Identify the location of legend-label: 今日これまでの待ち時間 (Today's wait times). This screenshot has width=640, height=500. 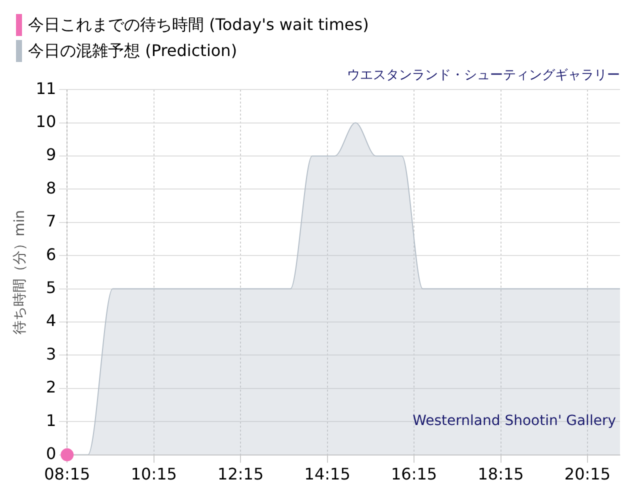
(198, 25).